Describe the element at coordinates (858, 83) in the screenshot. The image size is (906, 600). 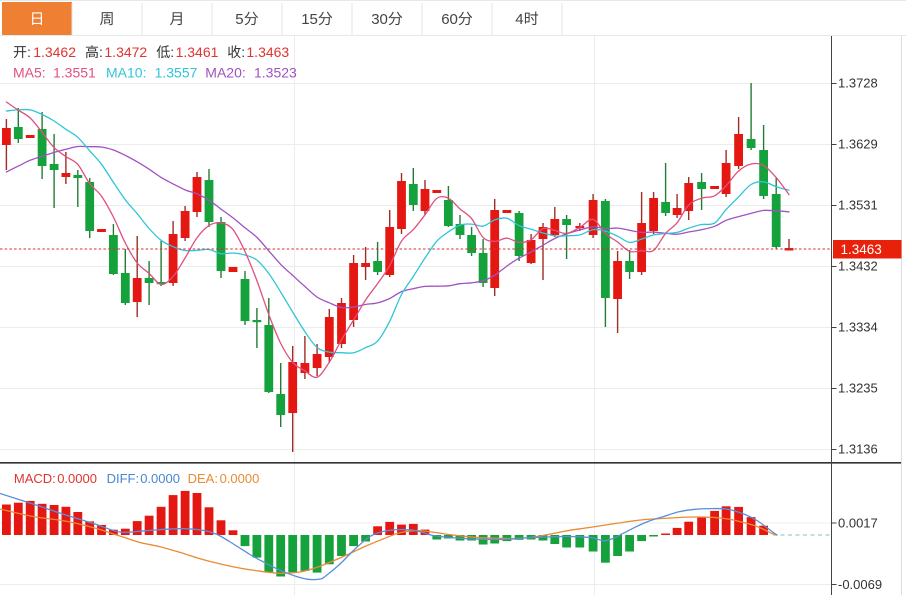
I see `svg-text: 1.3728` at that location.